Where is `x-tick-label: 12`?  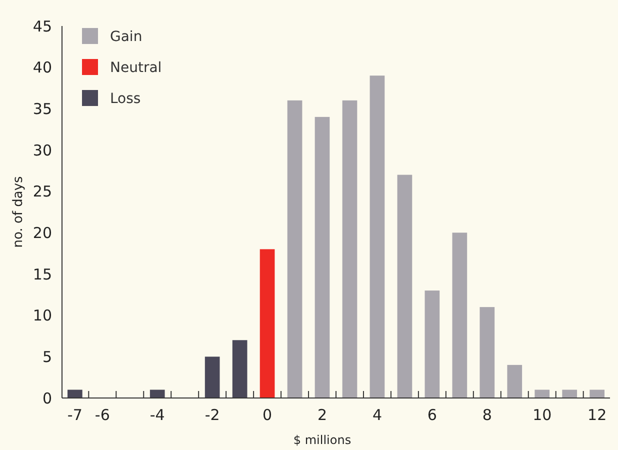
x-tick-label: 12 is located at coordinates (597, 415).